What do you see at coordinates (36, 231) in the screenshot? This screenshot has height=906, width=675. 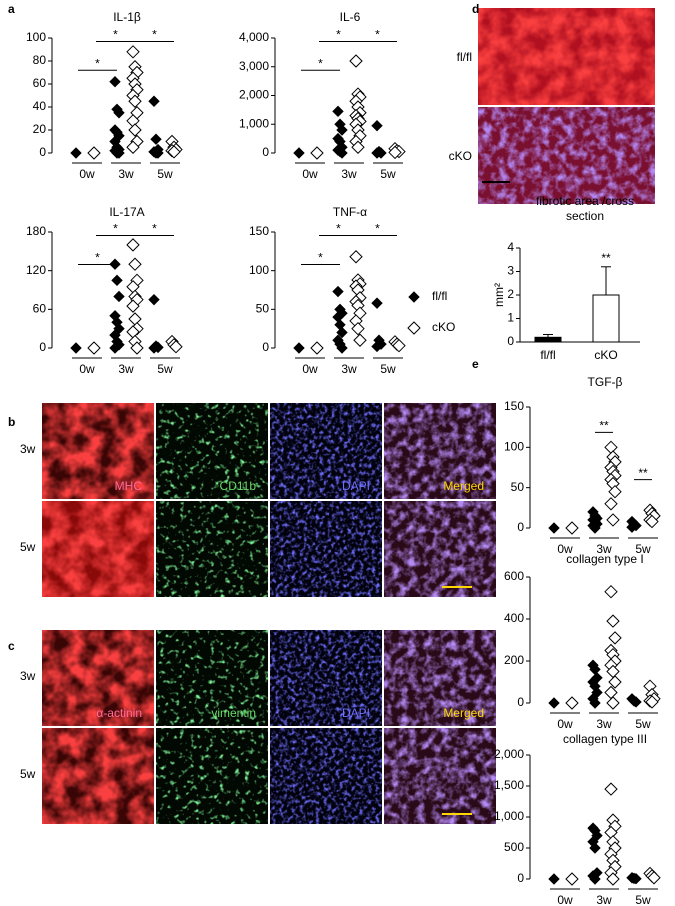 I see `y-tick-label: 180` at bounding box center [36, 231].